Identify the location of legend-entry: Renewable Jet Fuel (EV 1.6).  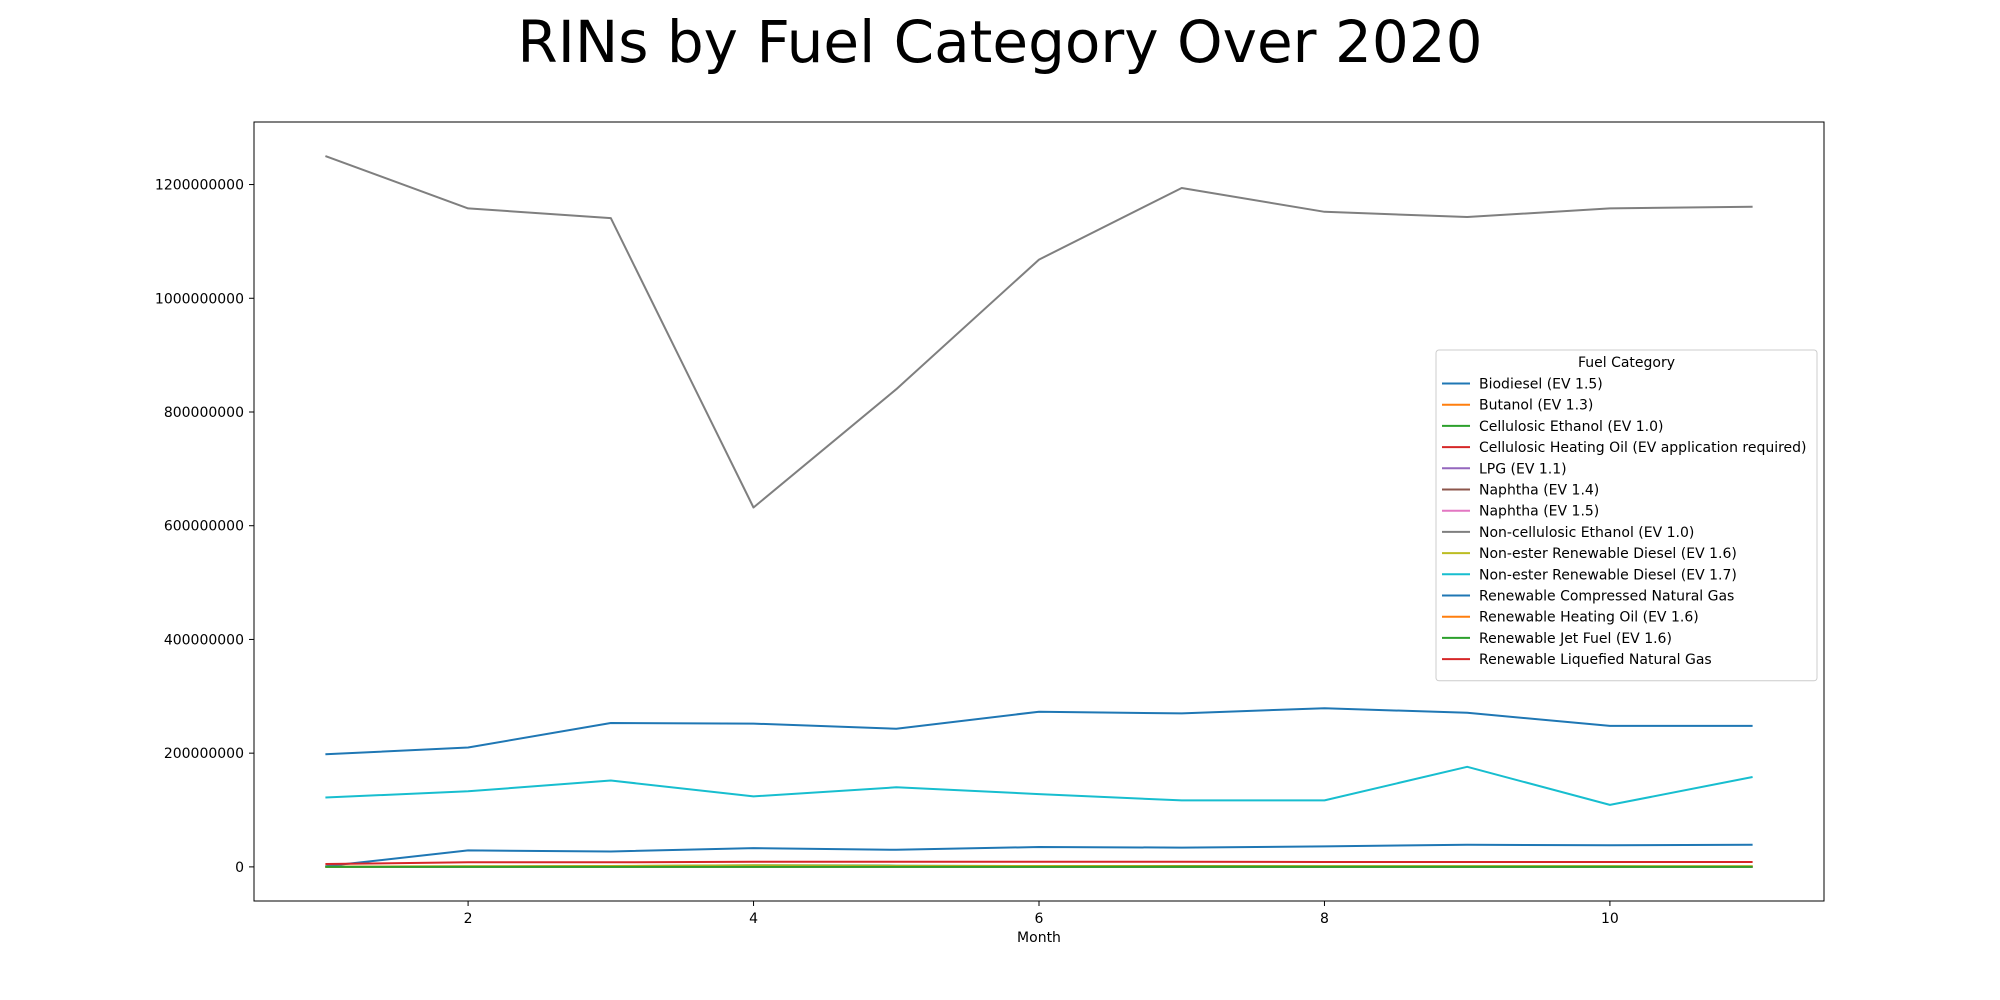
(1575, 639).